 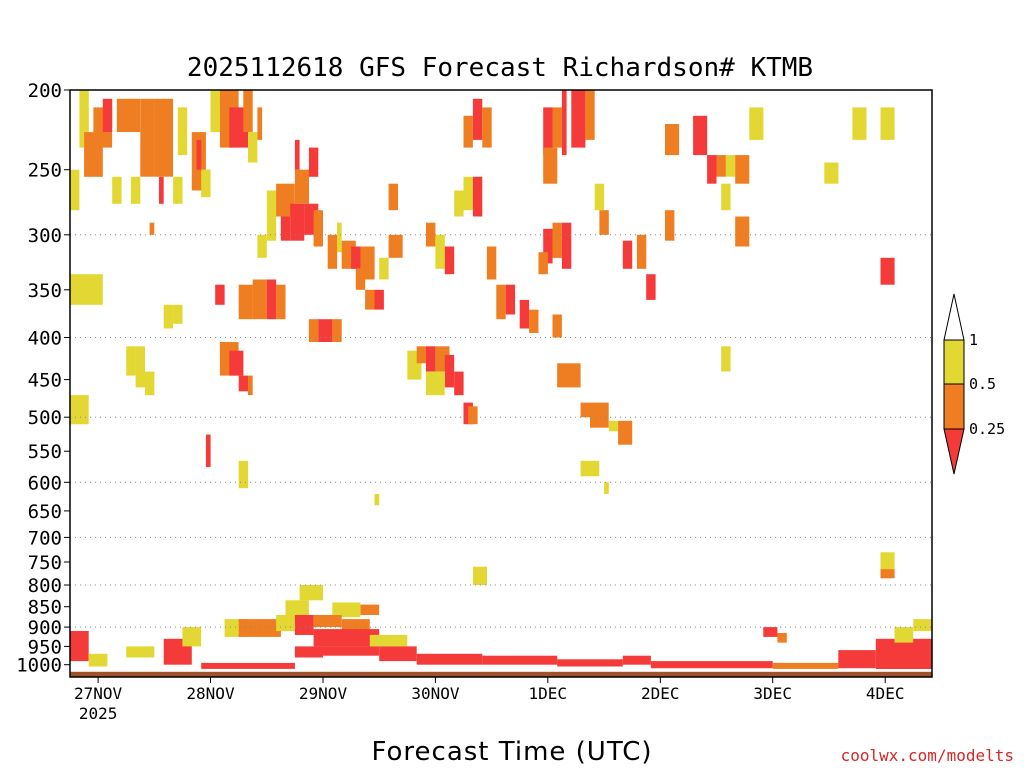 What do you see at coordinates (323, 693) in the screenshot?
I see `x-tick-label: 29NOV` at bounding box center [323, 693].